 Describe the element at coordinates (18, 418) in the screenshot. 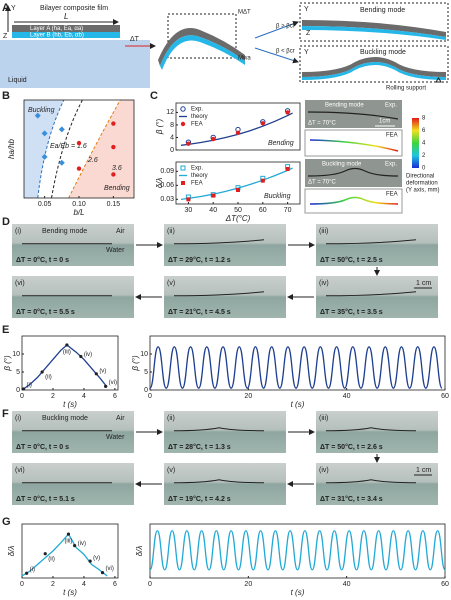

I see `tile-id: (i)` at that location.